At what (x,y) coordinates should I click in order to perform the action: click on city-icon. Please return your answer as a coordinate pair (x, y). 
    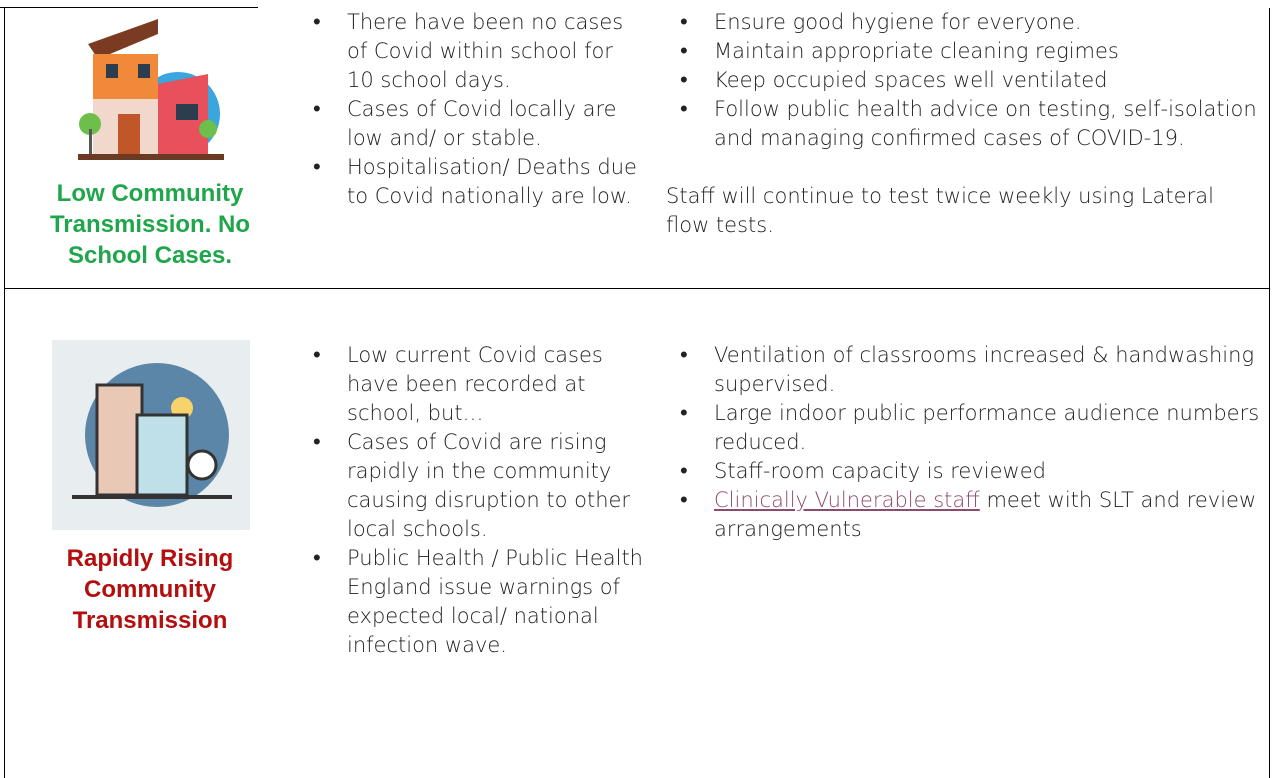
    Looking at the image, I should click on (151, 435).